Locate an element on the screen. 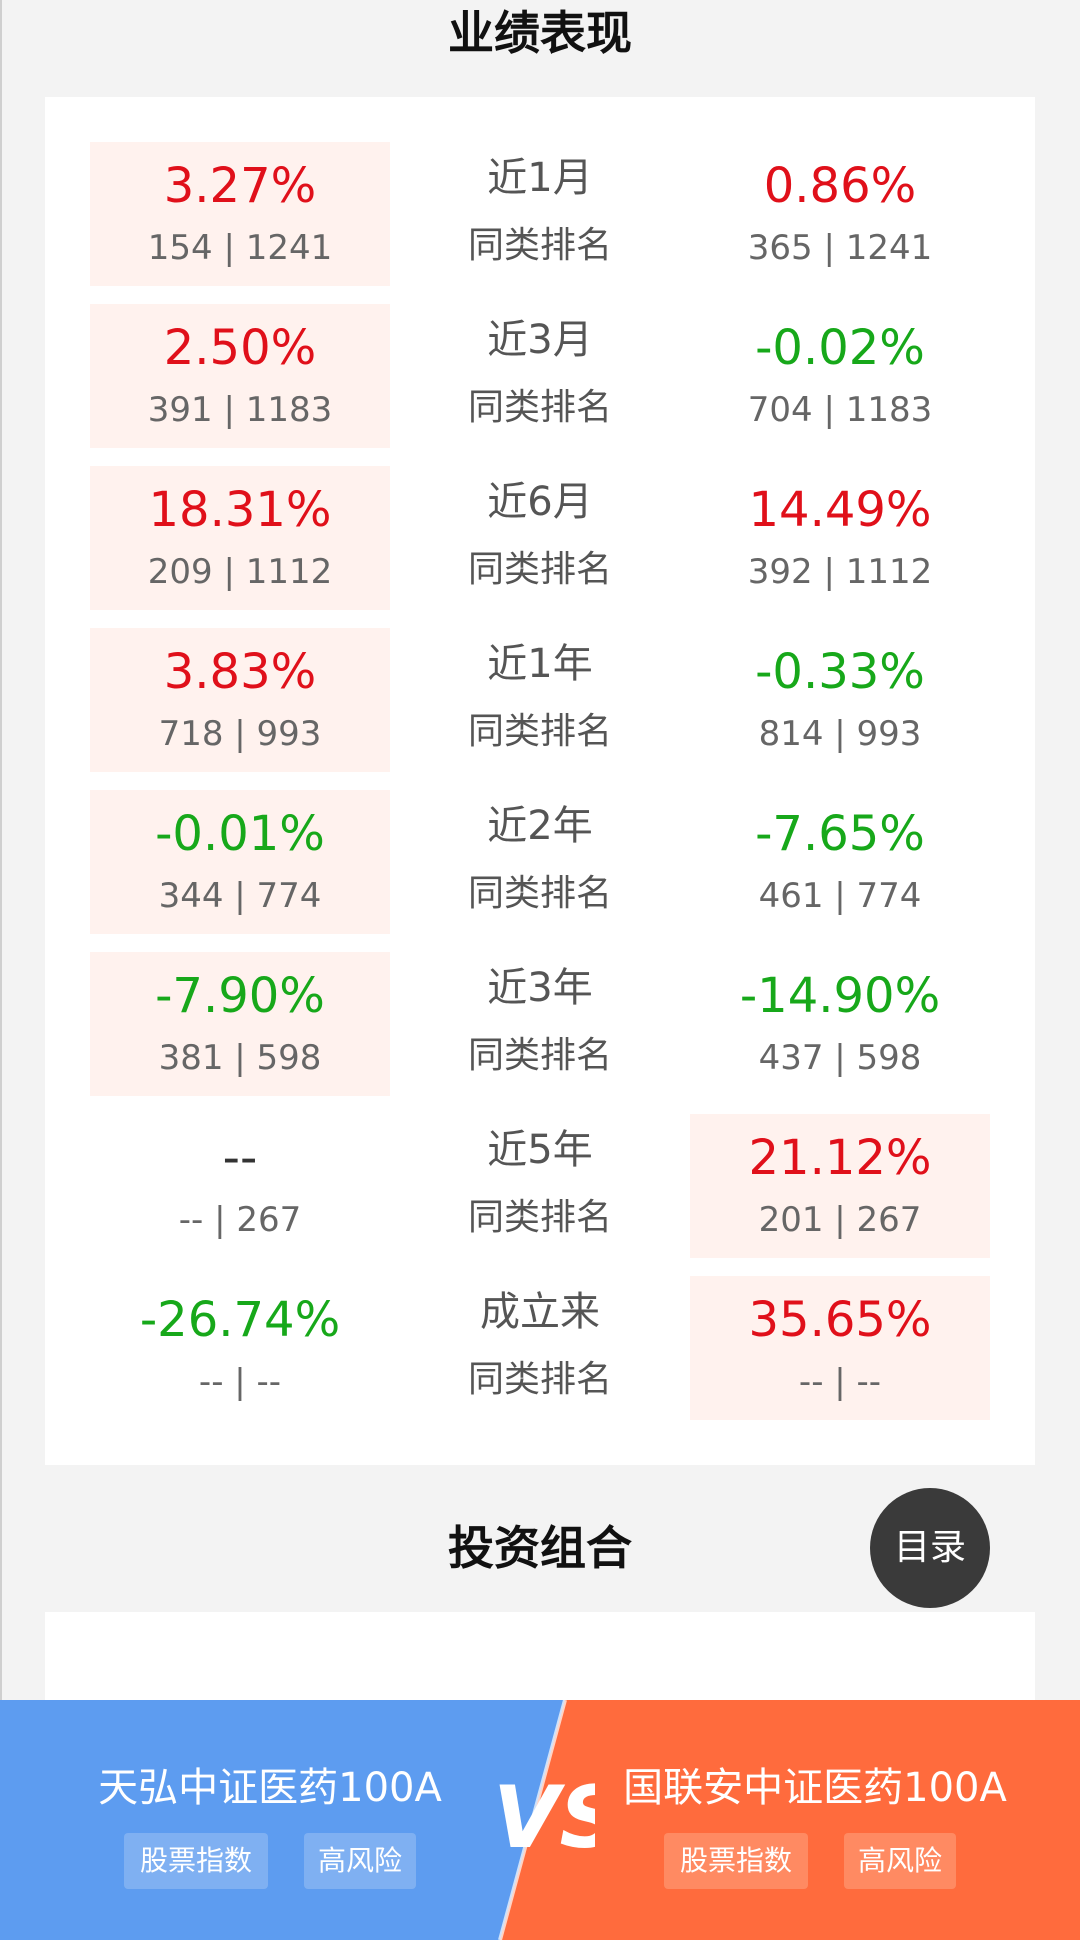 This screenshot has width=1080, height=1940. rank-value: 814 | 993 is located at coordinates (840, 734).